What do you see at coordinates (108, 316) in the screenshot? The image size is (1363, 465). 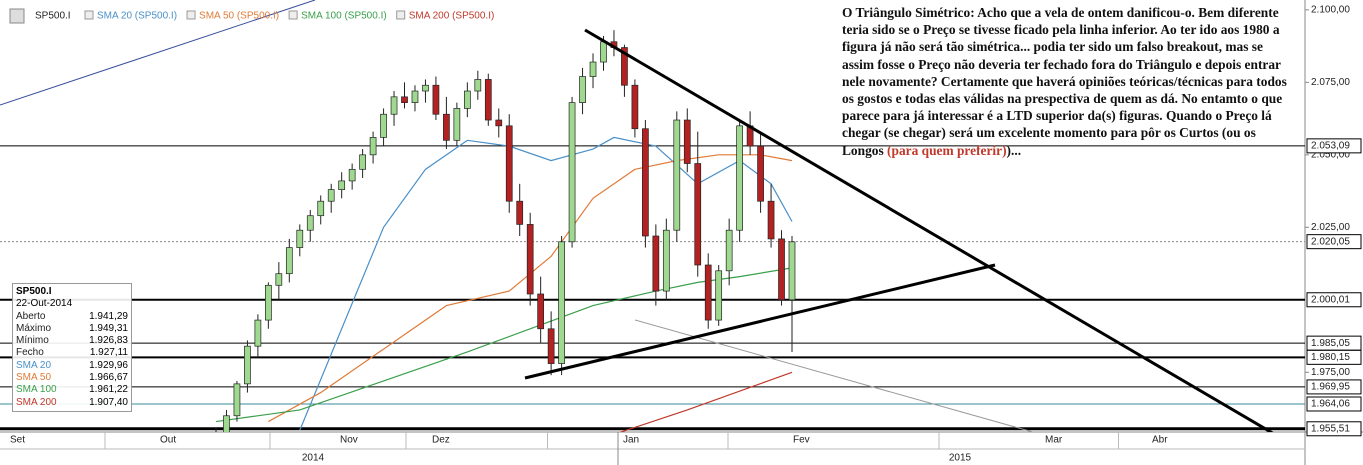 I see `info-value: 1.941,29` at bounding box center [108, 316].